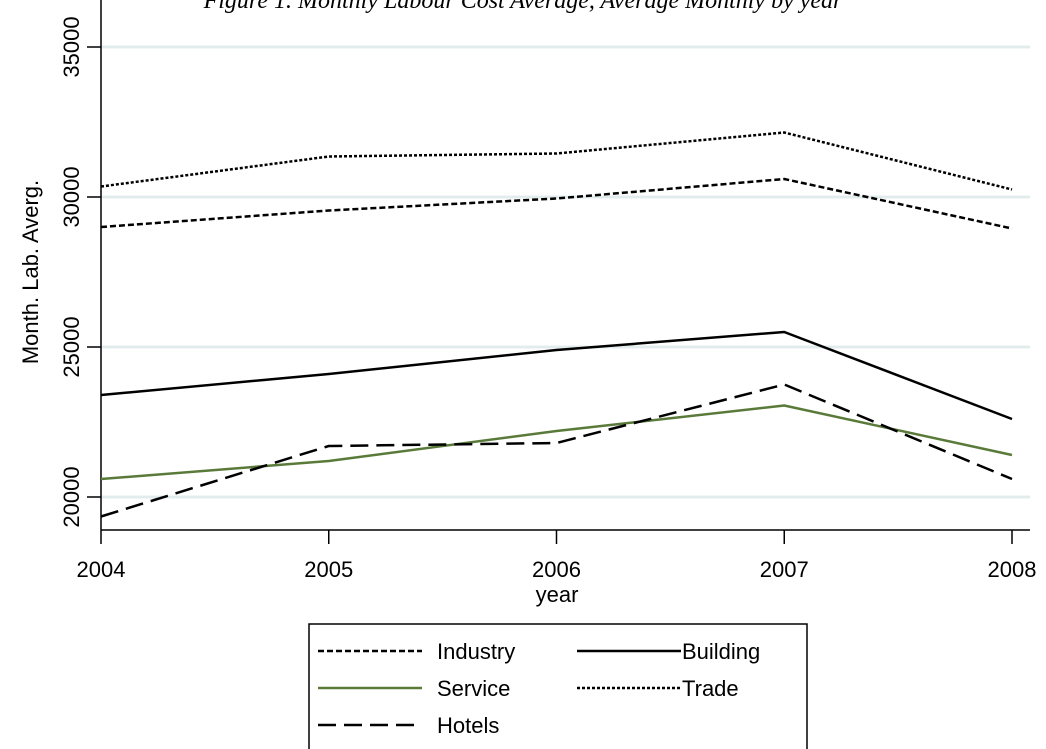 Image resolution: width=1046 pixels, height=749 pixels. Describe the element at coordinates (476, 651) in the screenshot. I see `legend-label-industry: Industry` at that location.